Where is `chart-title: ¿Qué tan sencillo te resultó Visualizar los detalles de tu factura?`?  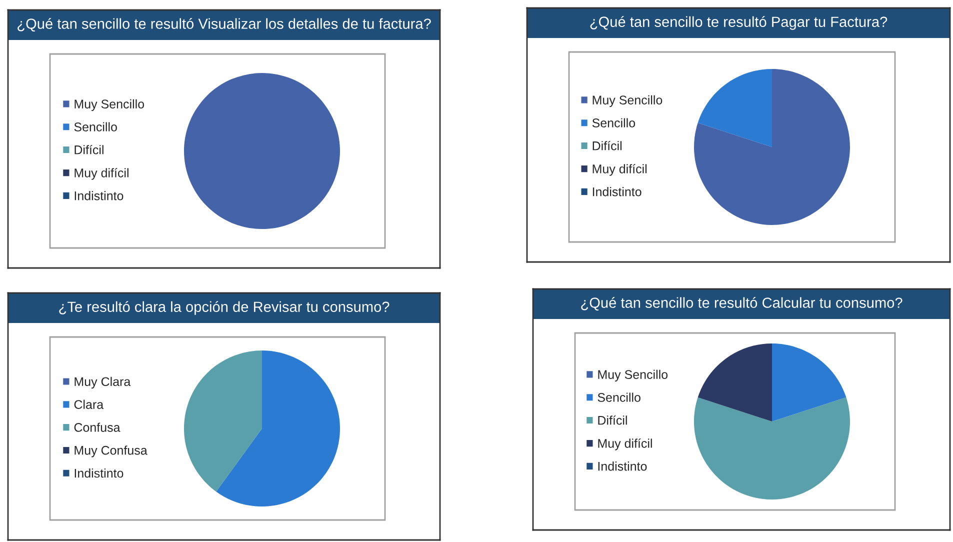 chart-title: ¿Qué tan sencillo te resultó Visualizar los detalles de tu factura? is located at coordinates (224, 25).